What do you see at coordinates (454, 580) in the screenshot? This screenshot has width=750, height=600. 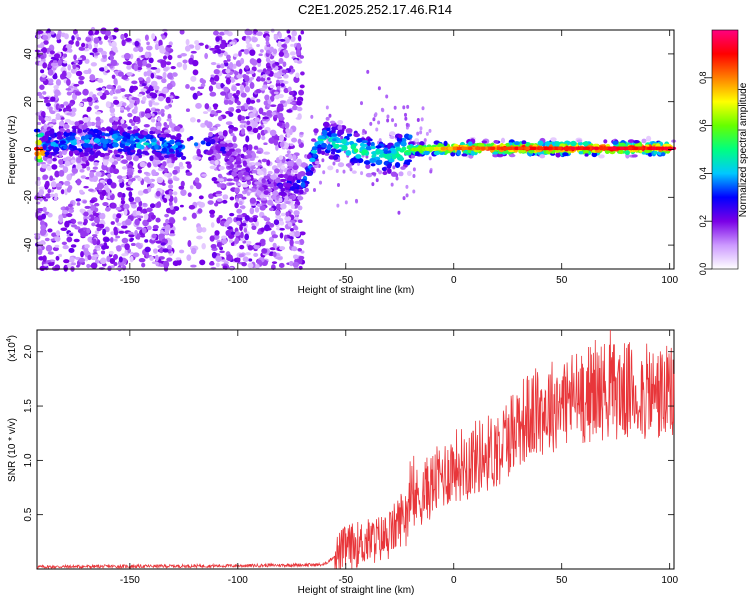 I see `snr-x-tick-label: 0` at bounding box center [454, 580].